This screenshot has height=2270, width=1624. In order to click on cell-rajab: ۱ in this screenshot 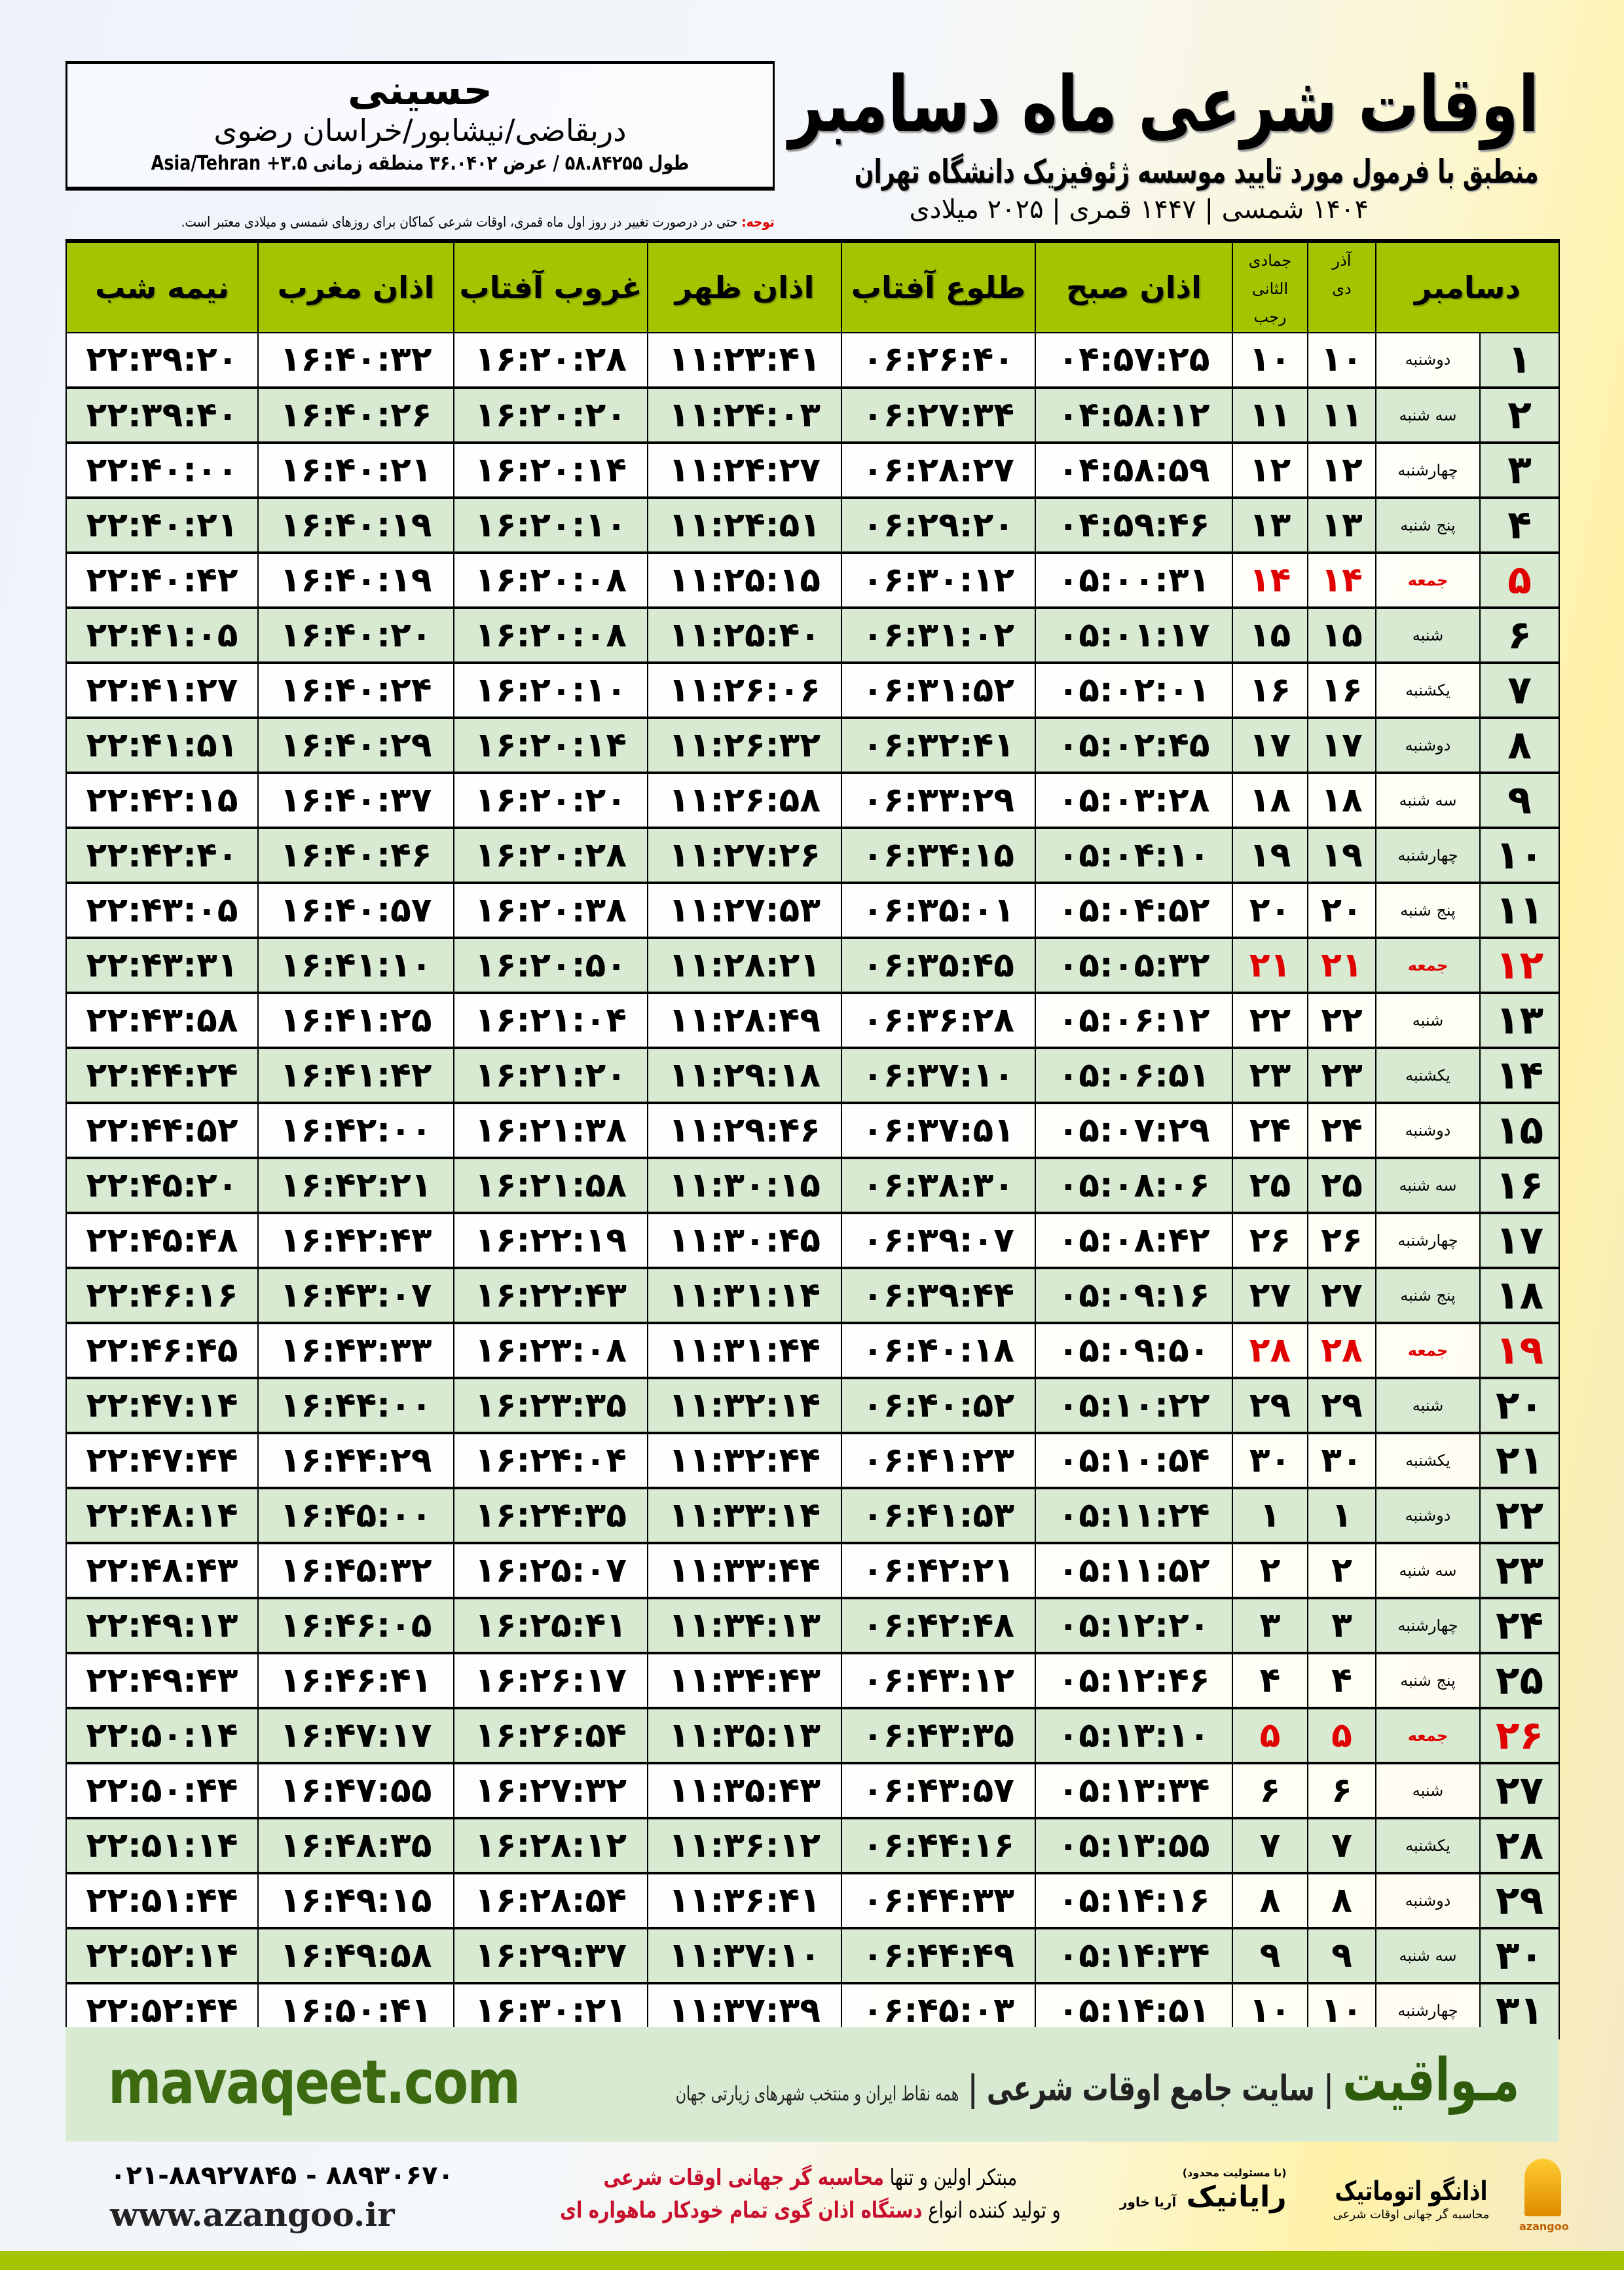, I will do `click(1270, 1515)`.